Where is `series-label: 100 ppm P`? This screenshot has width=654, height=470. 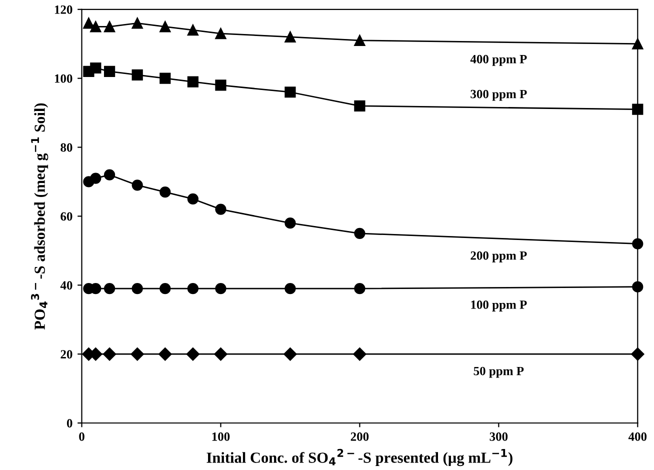
series-label: 100 ppm P is located at coordinates (499, 306).